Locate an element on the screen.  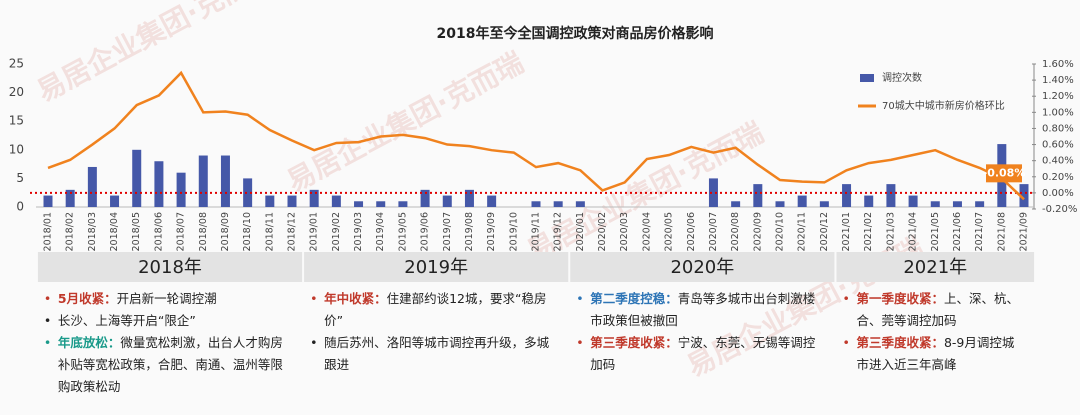
x-tick-label: 2020/05 is located at coordinates (669, 231).